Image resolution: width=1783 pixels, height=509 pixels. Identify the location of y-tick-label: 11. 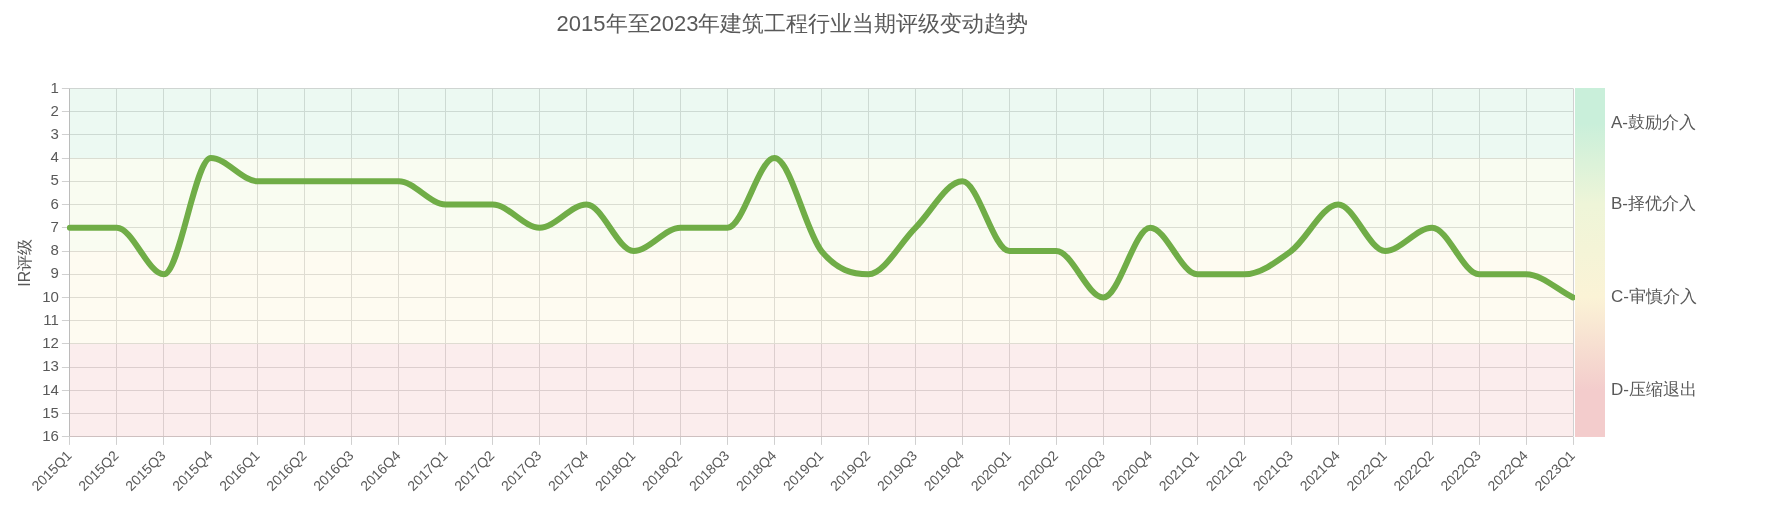
(51, 319).